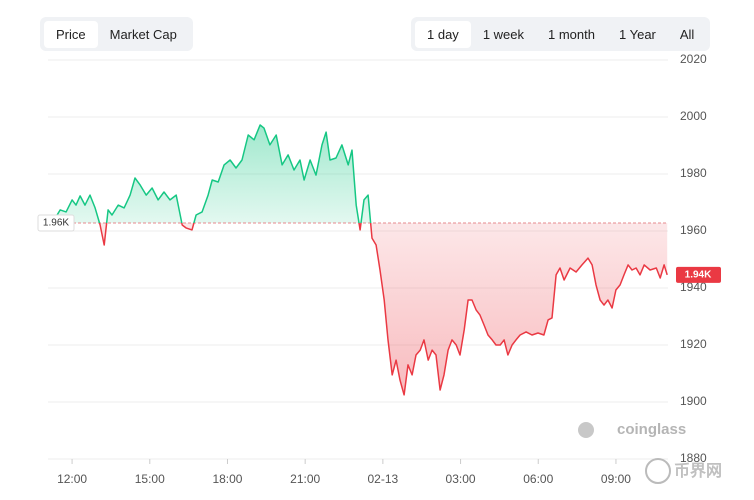 The image size is (754, 500). Describe the element at coordinates (693, 116) in the screenshot. I see `y-tick-label: 2000` at that location.